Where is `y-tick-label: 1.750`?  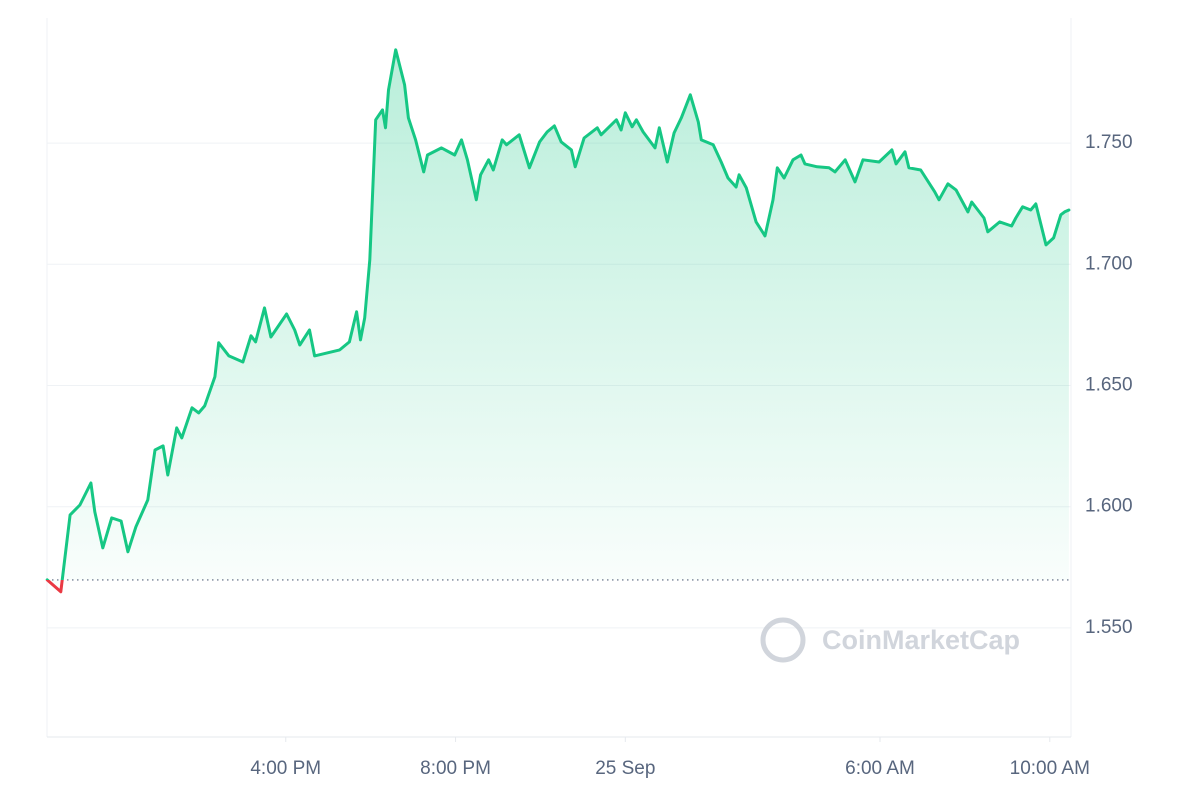 y-tick-label: 1.750 is located at coordinates (1109, 142).